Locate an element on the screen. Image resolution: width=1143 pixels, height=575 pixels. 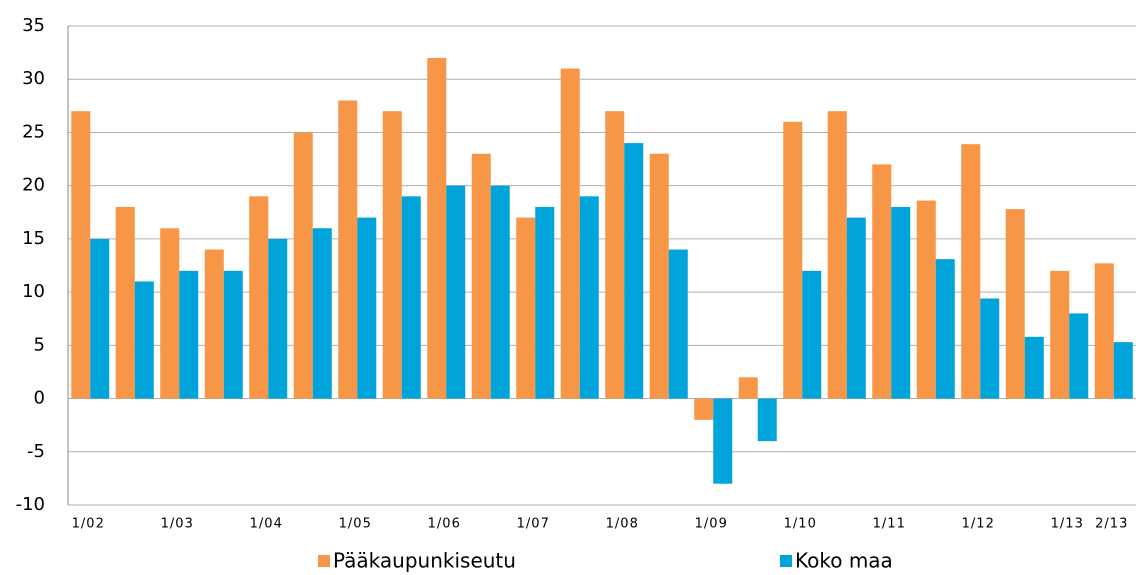
y-tick-label: 35 is located at coordinates (33, 25).